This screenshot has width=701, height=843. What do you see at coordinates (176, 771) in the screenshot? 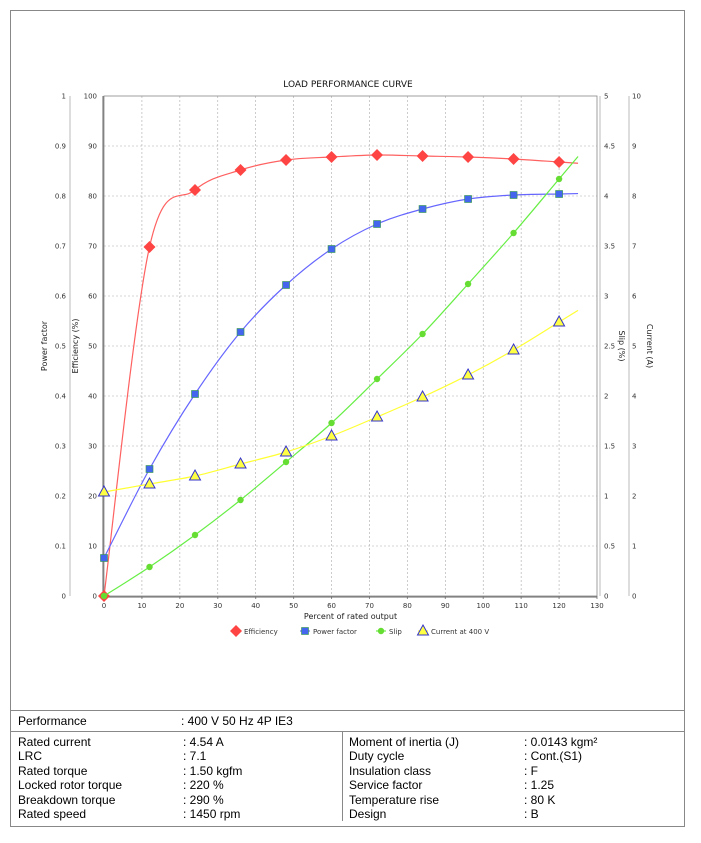
I see `spec-row: Rated torque: 1.50 kgfm` at bounding box center [176, 771].